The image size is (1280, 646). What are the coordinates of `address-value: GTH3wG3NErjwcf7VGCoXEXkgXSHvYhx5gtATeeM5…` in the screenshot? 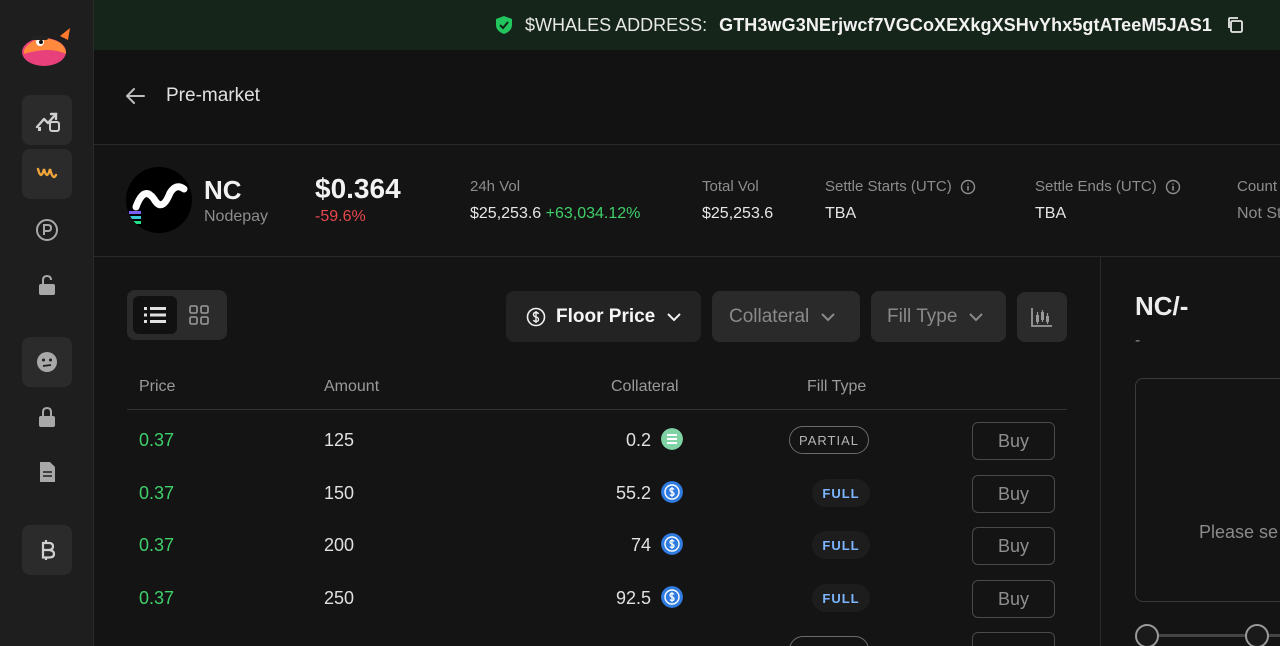 It's located at (965, 24).